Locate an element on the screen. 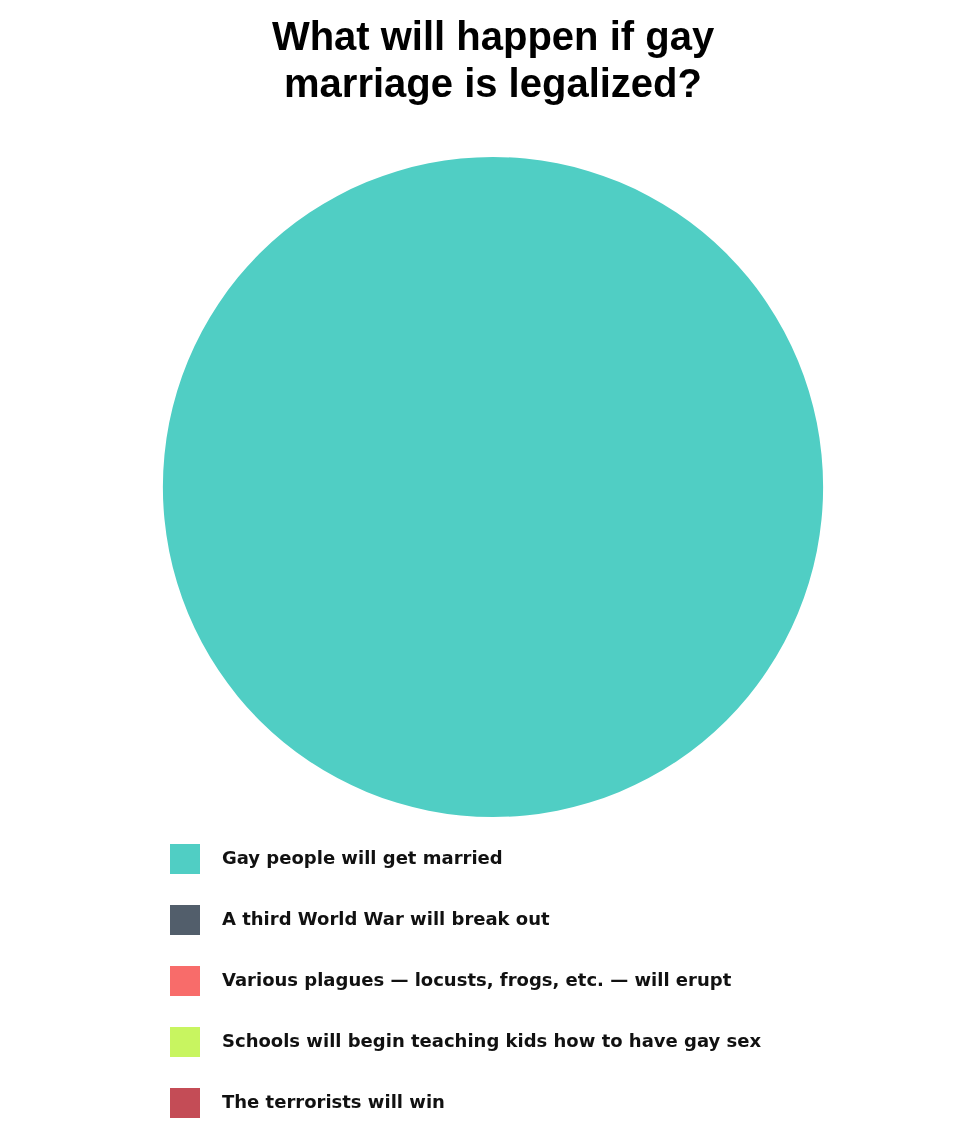 The image size is (980, 1148). legend-label: Various plagues — locusts, frogs, etc. — will erupt is located at coordinates (477, 979).